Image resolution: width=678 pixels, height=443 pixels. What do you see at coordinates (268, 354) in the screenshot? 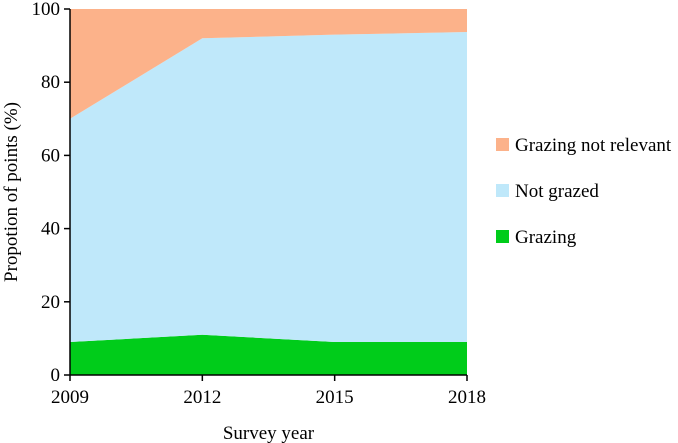
I see `area-grazing` at bounding box center [268, 354].